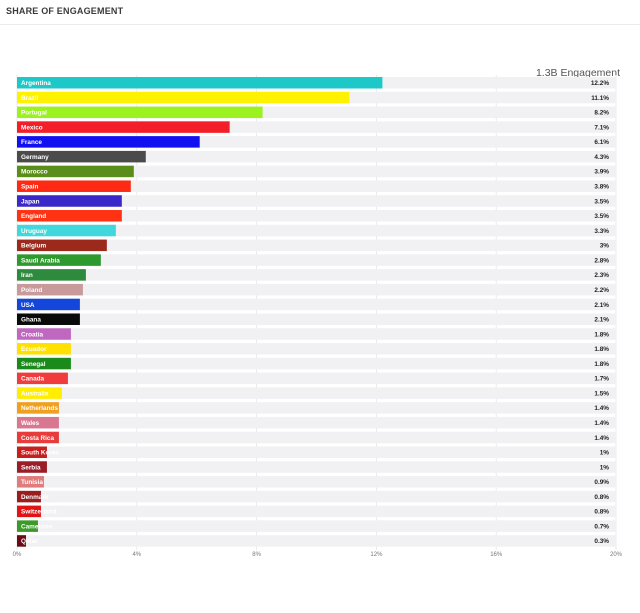 This screenshot has width=640, height=613. Describe the element at coordinates (31, 320) in the screenshot. I see `bar-category-label: Ghana` at that location.